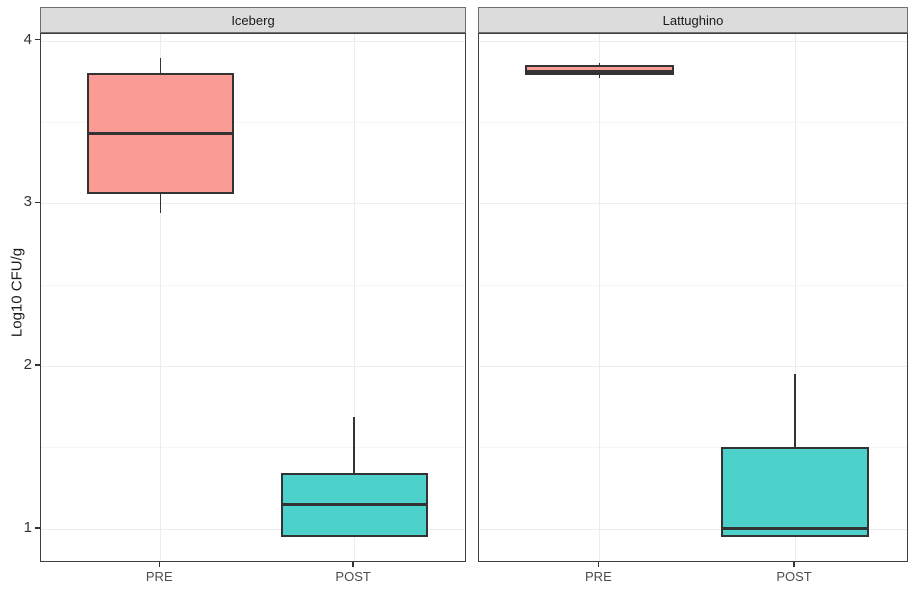 The image size is (914, 590). Describe the element at coordinates (253, 20) in the screenshot. I see `facet-strip-iceberg: Iceberg` at that location.